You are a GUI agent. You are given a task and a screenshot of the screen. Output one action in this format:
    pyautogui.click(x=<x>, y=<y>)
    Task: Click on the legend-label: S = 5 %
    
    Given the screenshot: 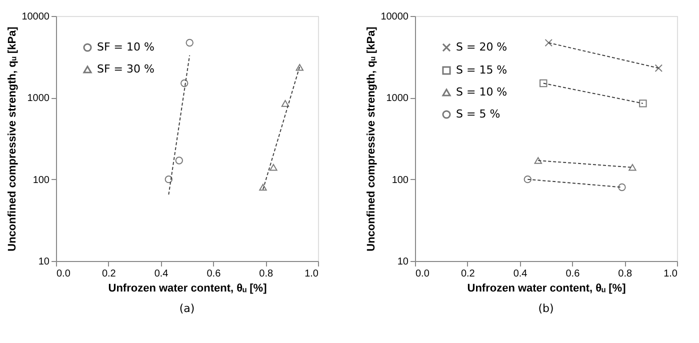 What is the action you would take?
    pyautogui.click(x=478, y=114)
    